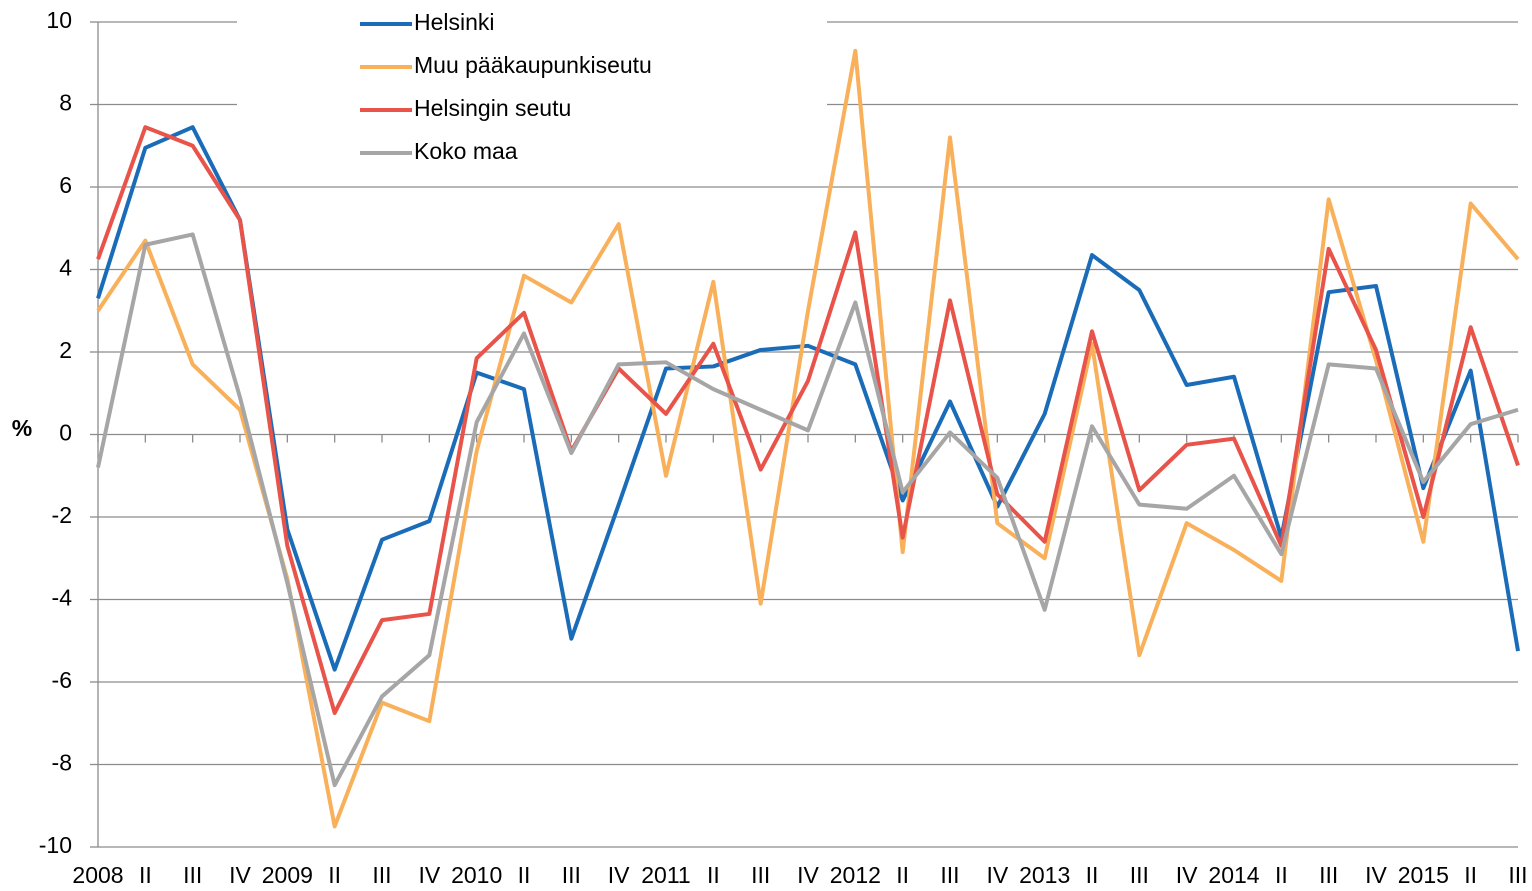 The image size is (1532, 891). Describe the element at coordinates (533, 65) in the screenshot. I see `legend-label: Muu pääkaupunkiseutu` at that location.